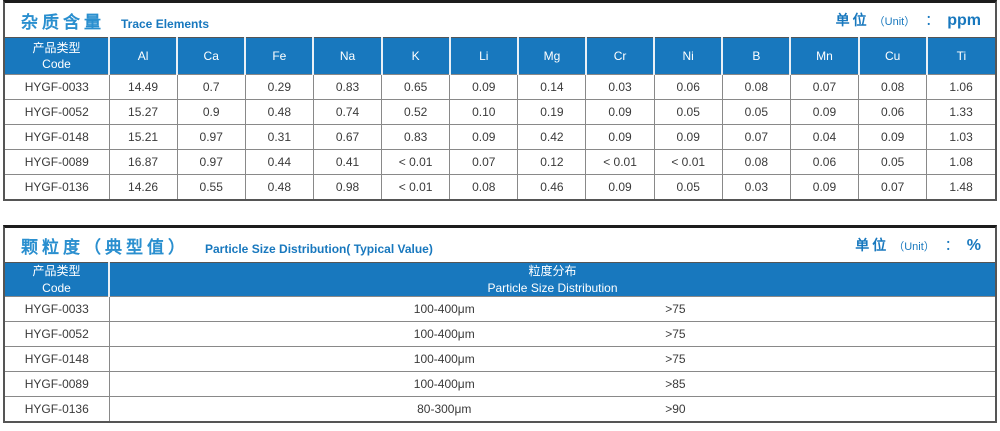 This screenshot has width=1000, height=431. What do you see at coordinates (552, 287) in the screenshot?
I see `distribution-header-en: Particle Size Distribution` at bounding box center [552, 287].